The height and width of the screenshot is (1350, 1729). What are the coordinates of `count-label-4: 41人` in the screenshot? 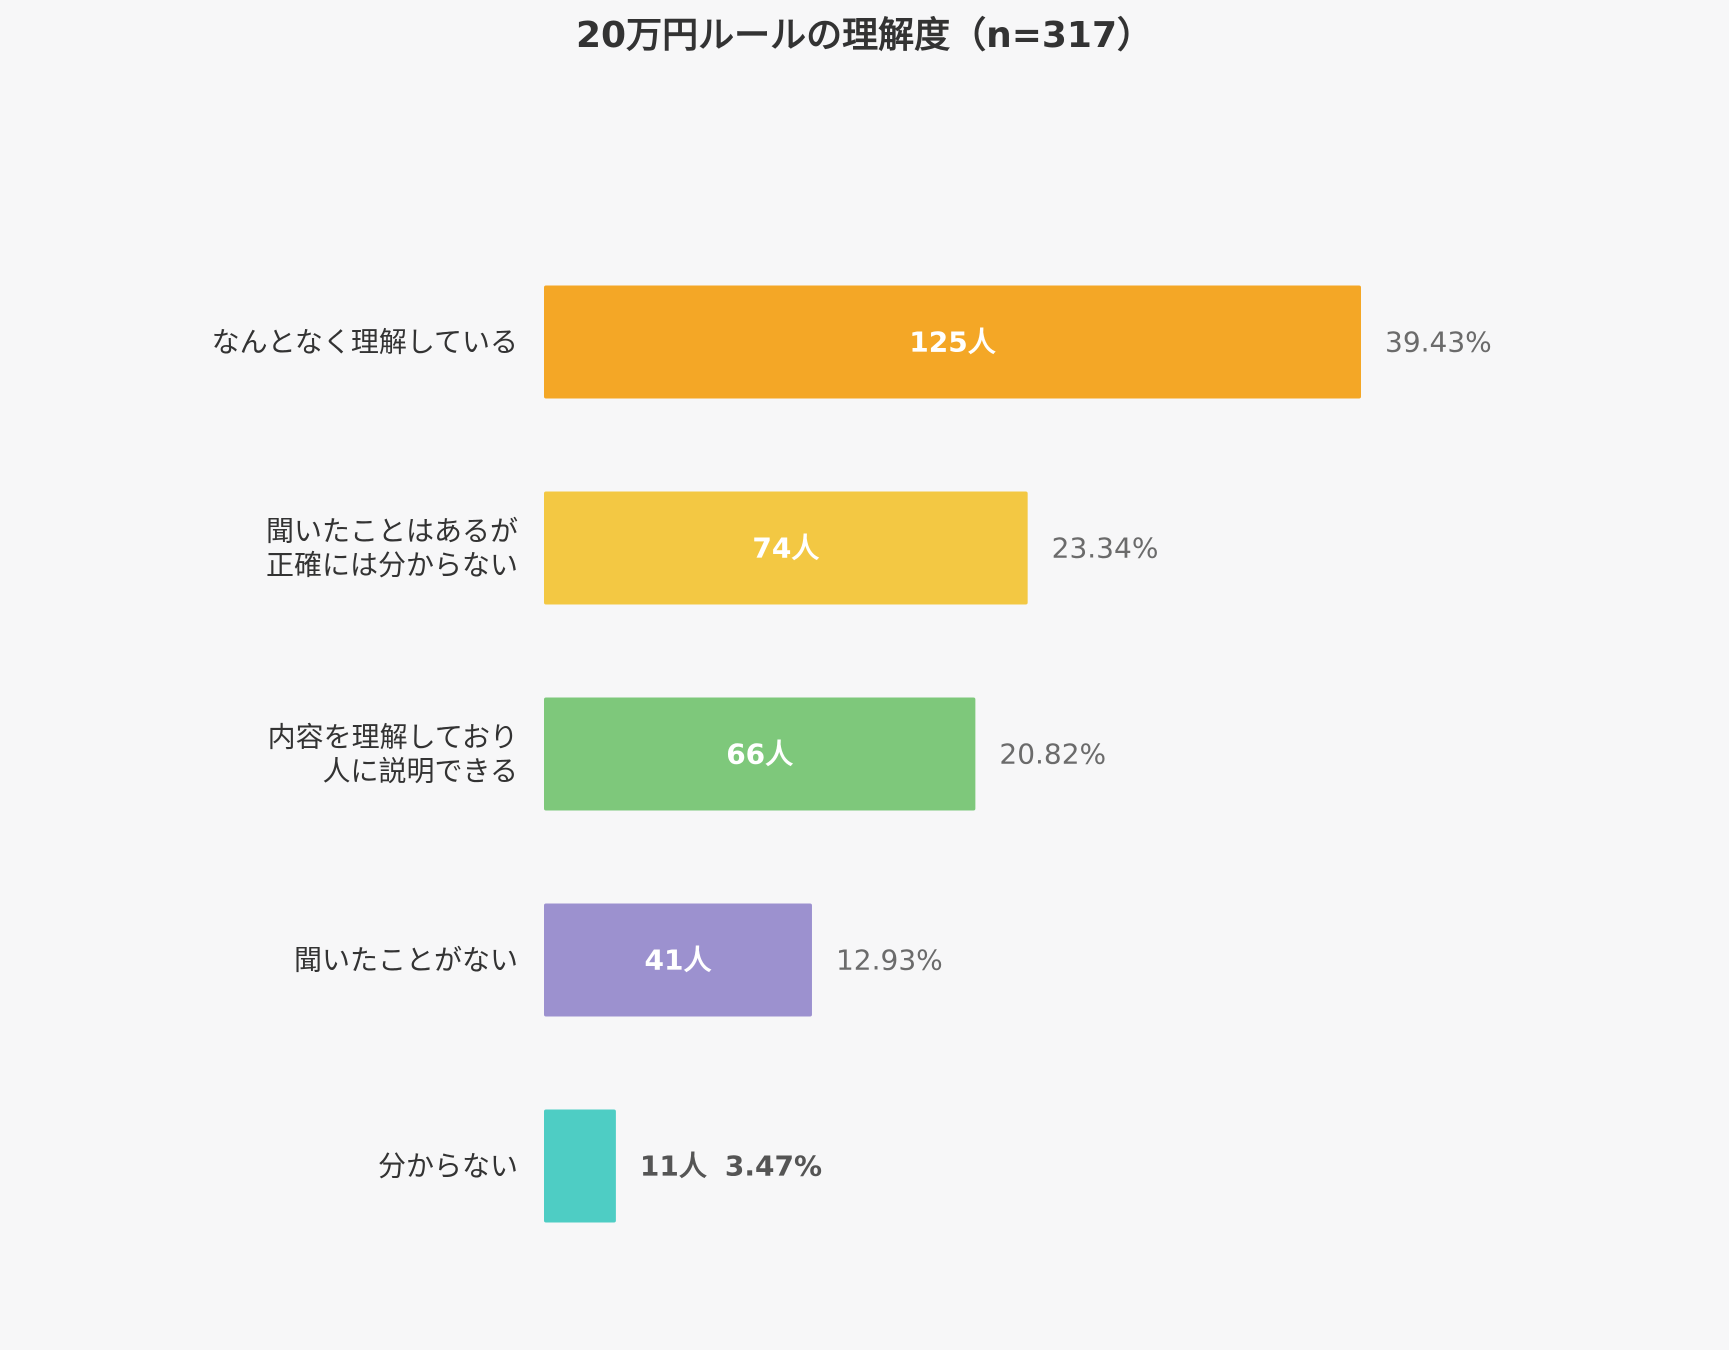 It's located at (678, 960).